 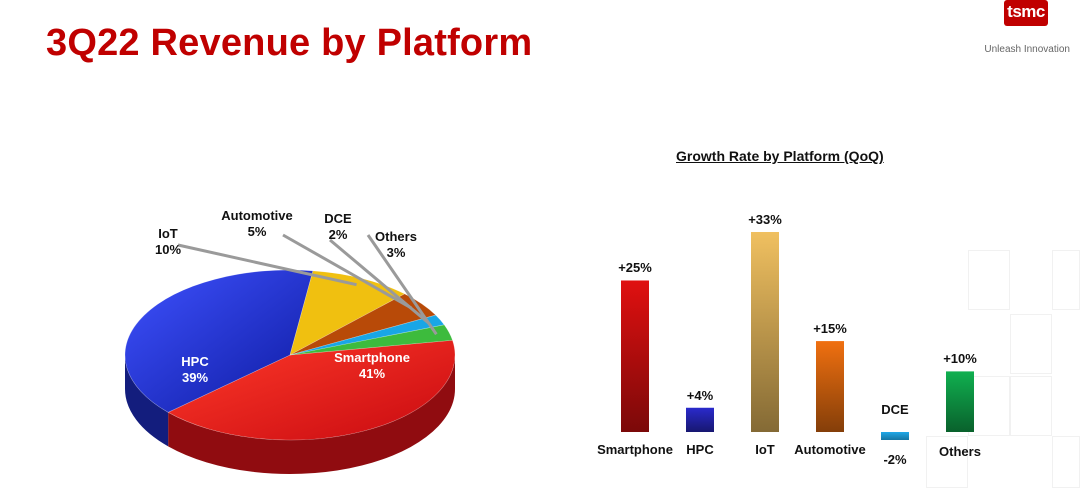 I want to click on pie-leader-lines, so click(x=307, y=284).